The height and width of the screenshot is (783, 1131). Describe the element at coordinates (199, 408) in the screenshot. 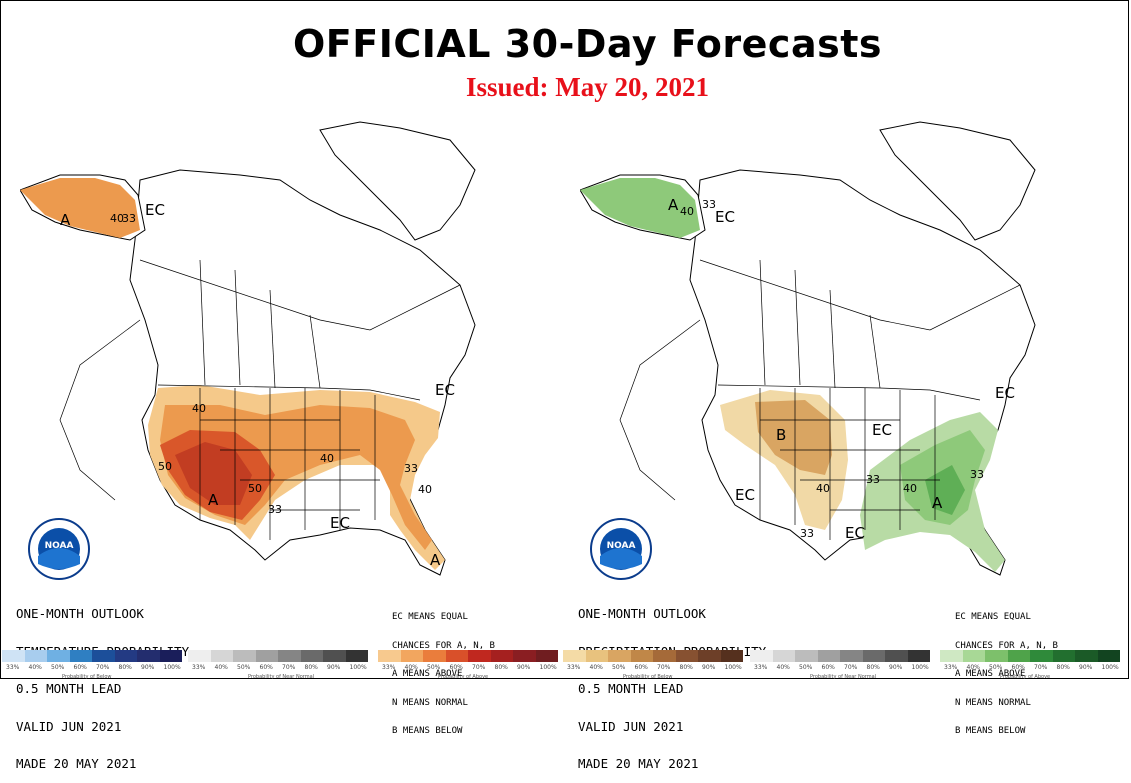

I see `temp-contour-40-north: 40` at that location.